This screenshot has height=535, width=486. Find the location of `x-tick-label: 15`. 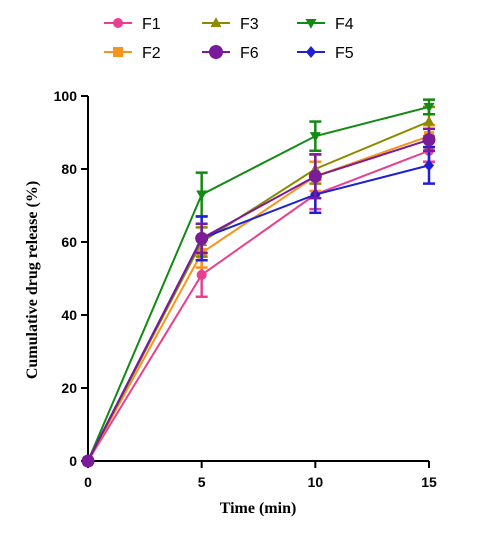

x-tick-label: 15 is located at coordinates (429, 482).